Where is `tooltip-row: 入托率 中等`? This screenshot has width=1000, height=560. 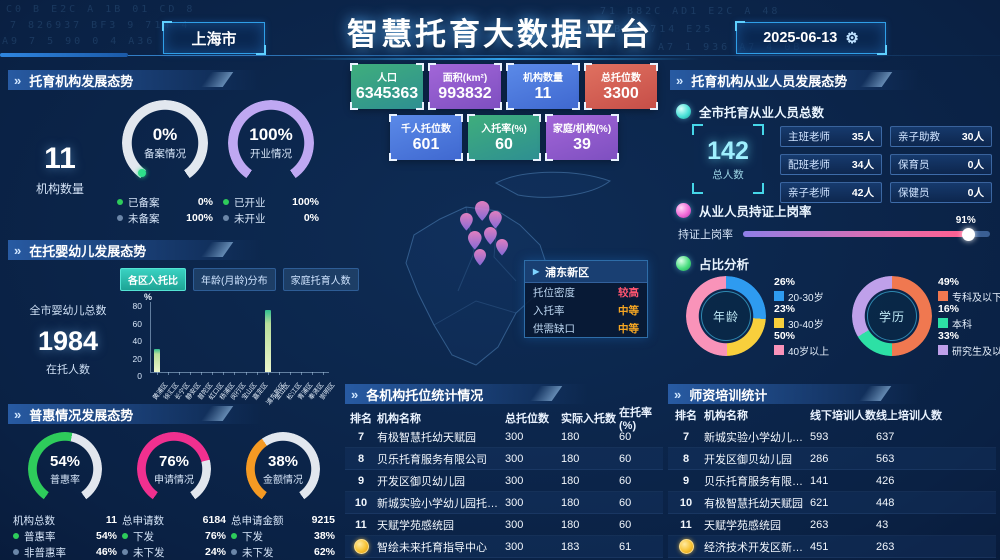
tooltip-row: 入托率 中等 is located at coordinates (586, 310).